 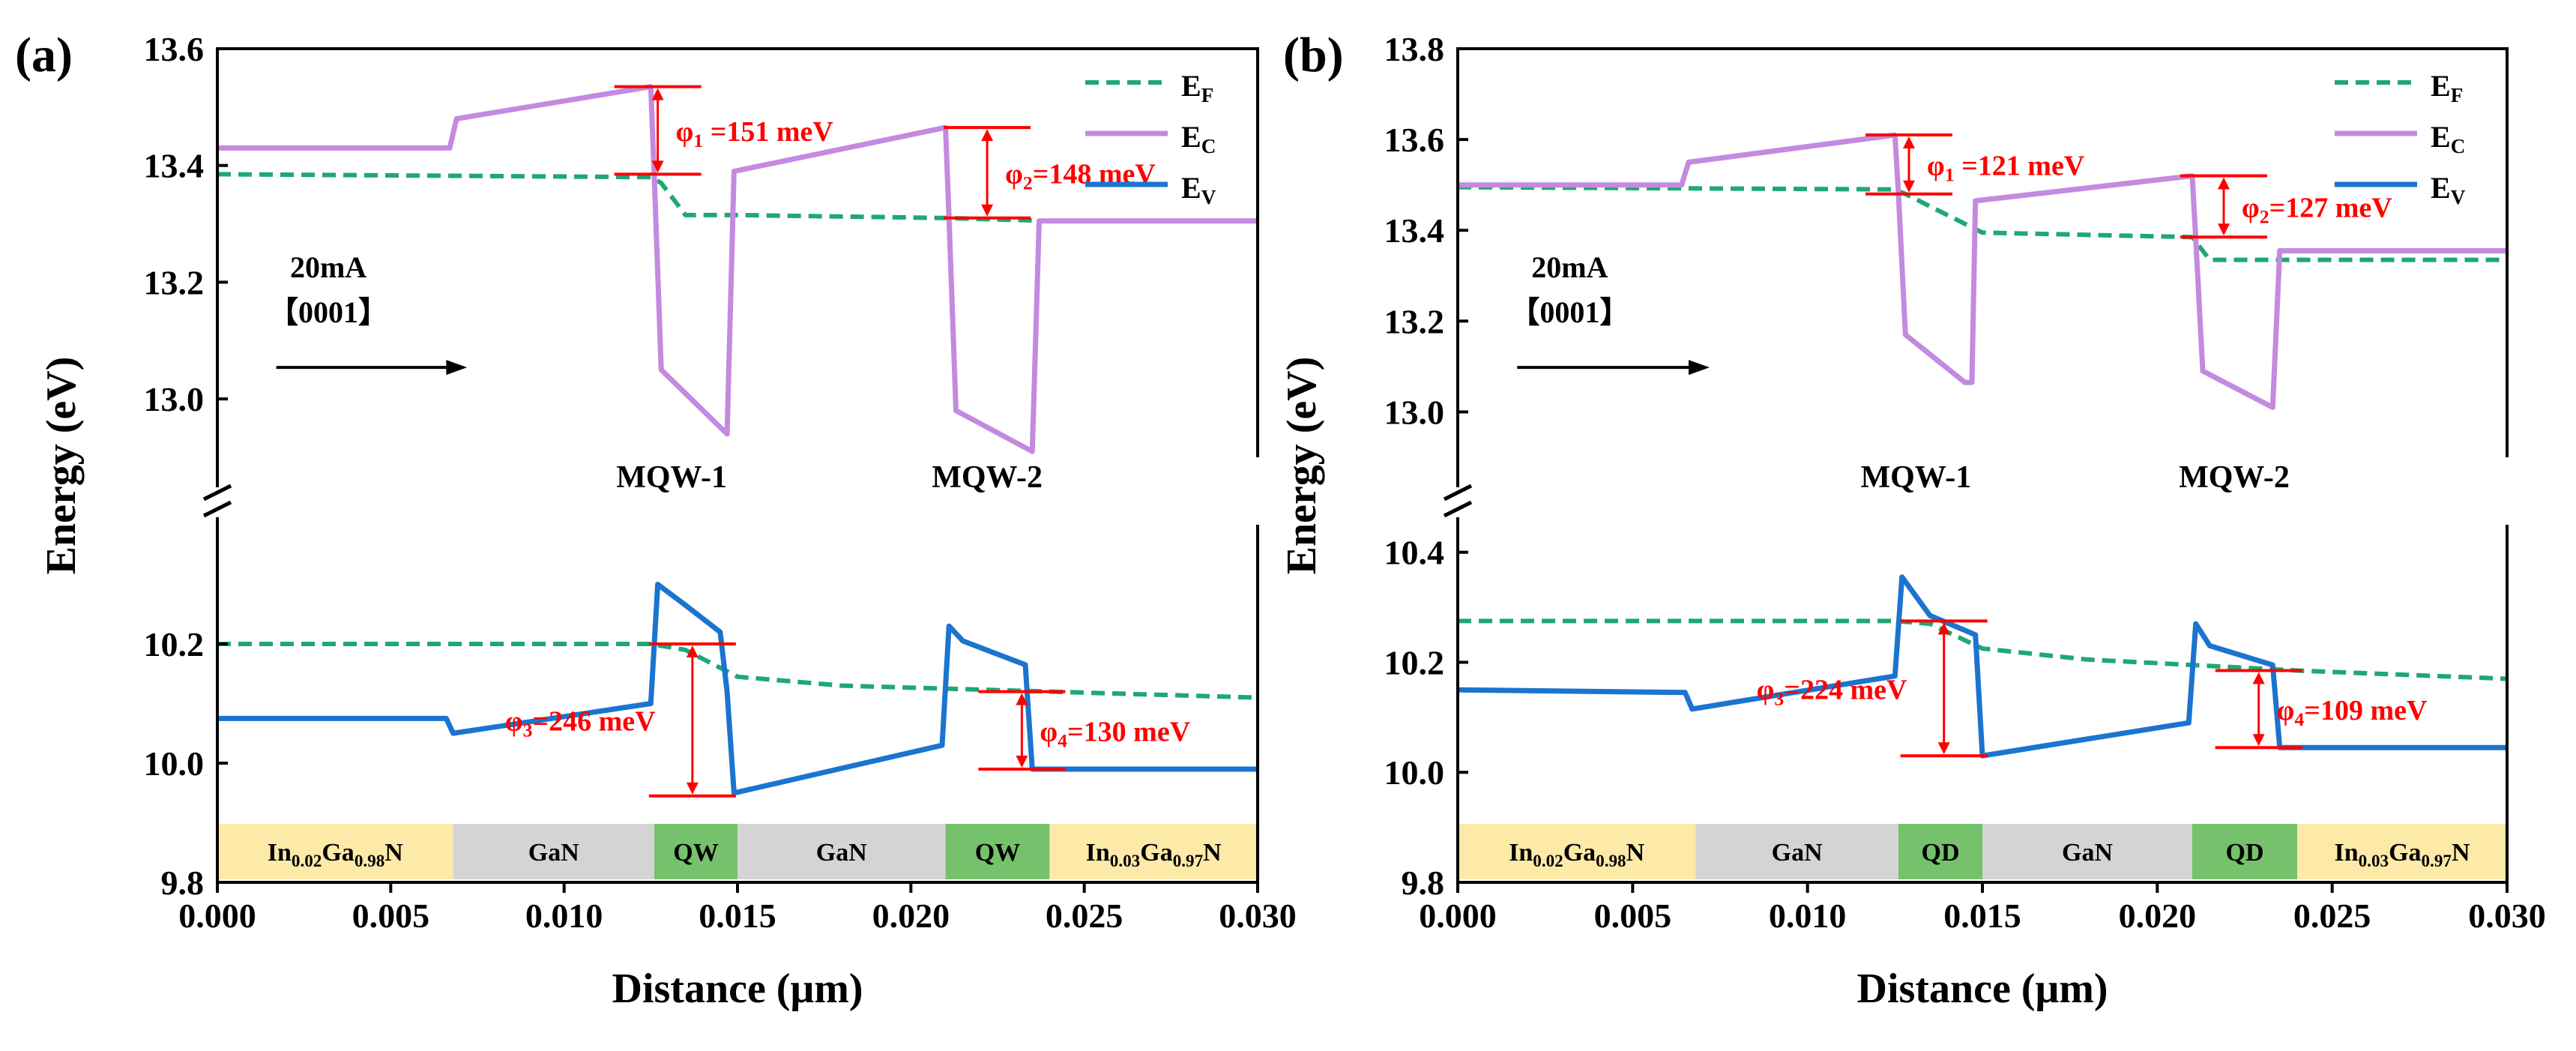 I want to click on text-part: =246 meV, so click(x=594, y=721).